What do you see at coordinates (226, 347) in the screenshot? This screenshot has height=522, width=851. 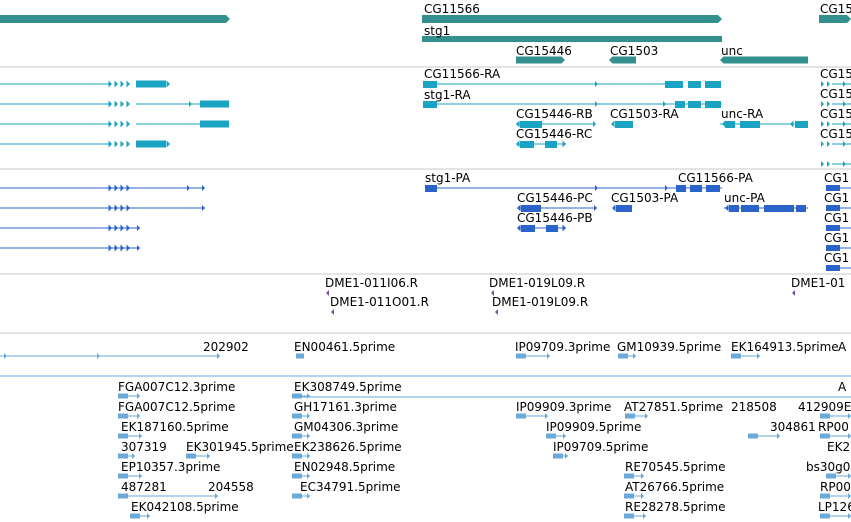 I see `est-label: 202902` at bounding box center [226, 347].